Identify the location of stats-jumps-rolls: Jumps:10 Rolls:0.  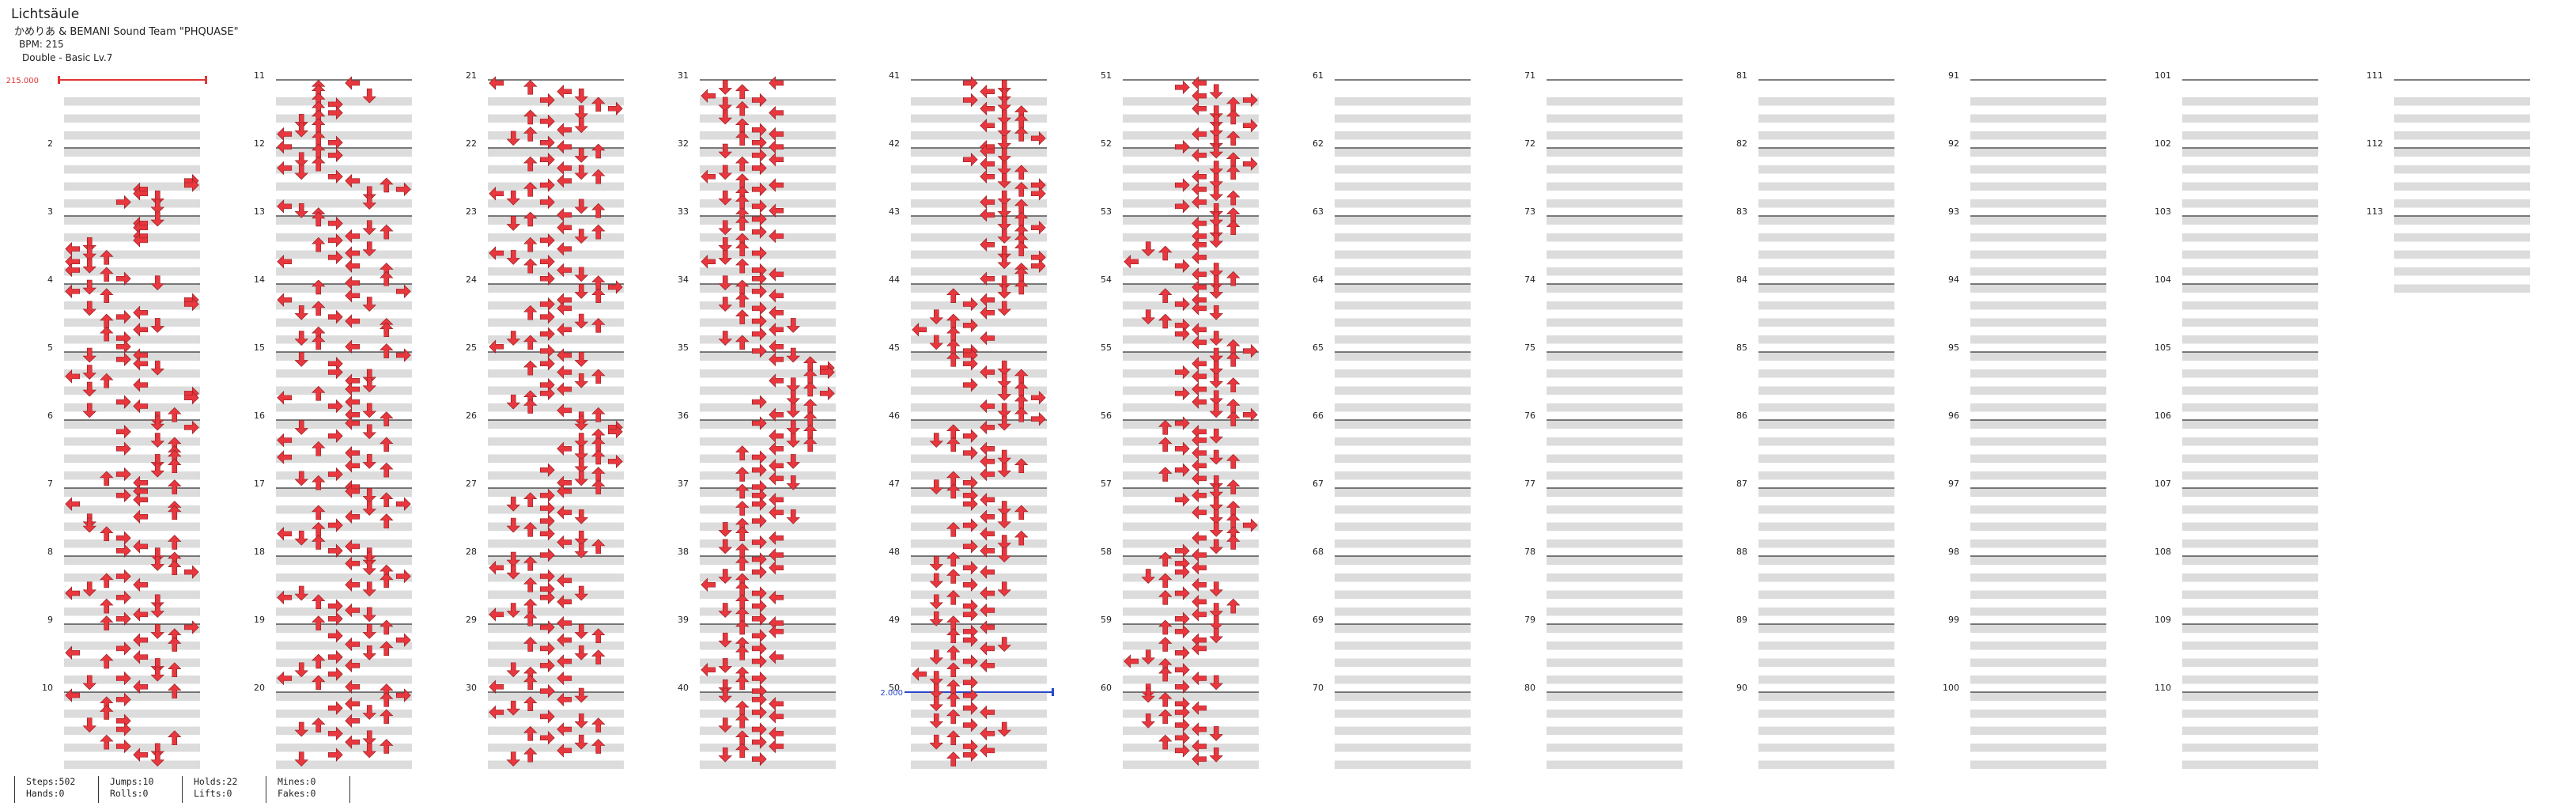
(125, 789).